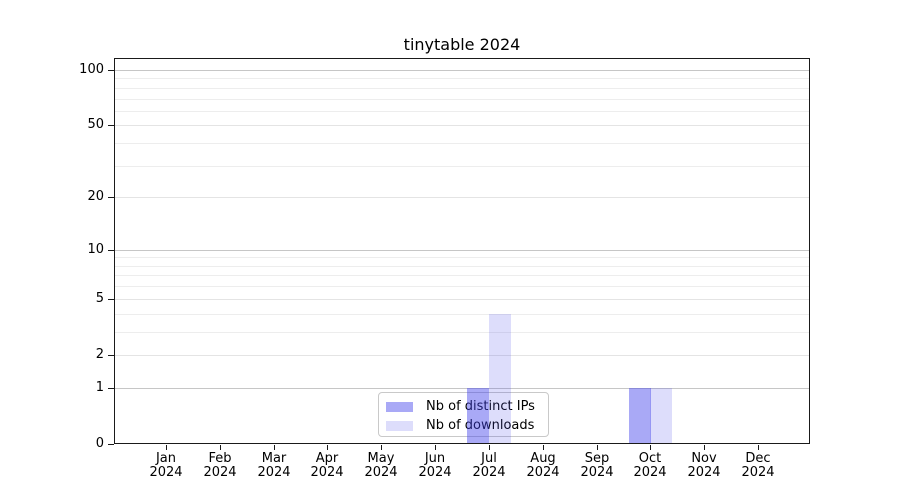 The height and width of the screenshot is (500, 900). I want to click on x-tick-label-month: Nov, so click(704, 458).